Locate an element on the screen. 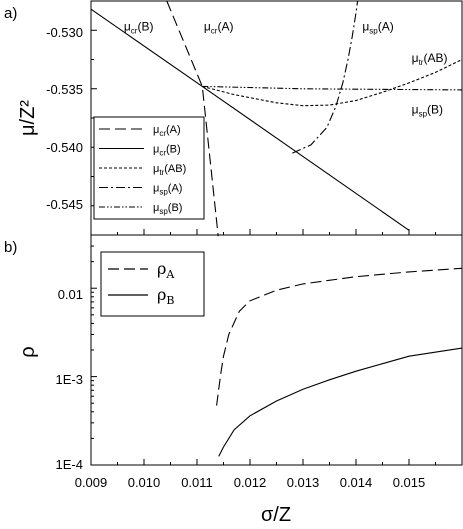 The image size is (463, 529). panel-a-y-tick-label: -0.545 is located at coordinates (64, 204).